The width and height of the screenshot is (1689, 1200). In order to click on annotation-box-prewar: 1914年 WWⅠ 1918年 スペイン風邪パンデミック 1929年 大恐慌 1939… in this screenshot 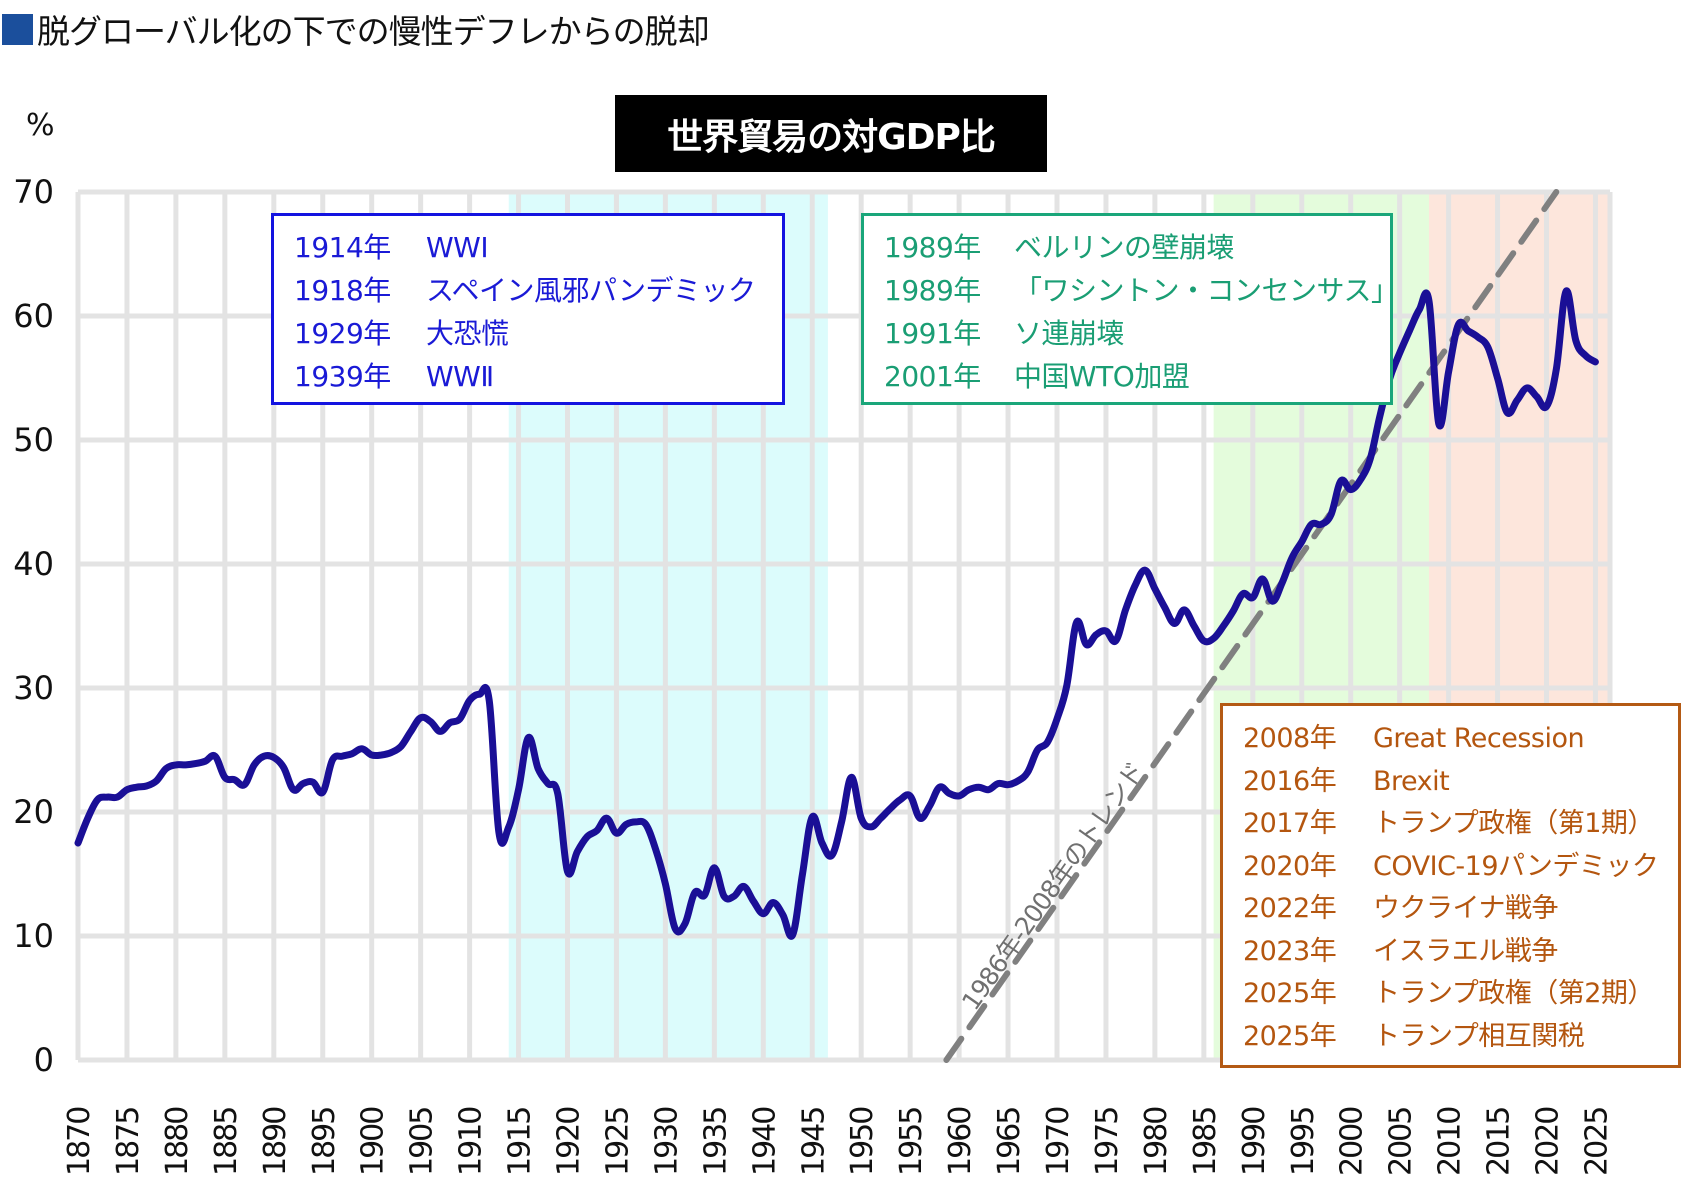, I will do `click(528, 309)`.